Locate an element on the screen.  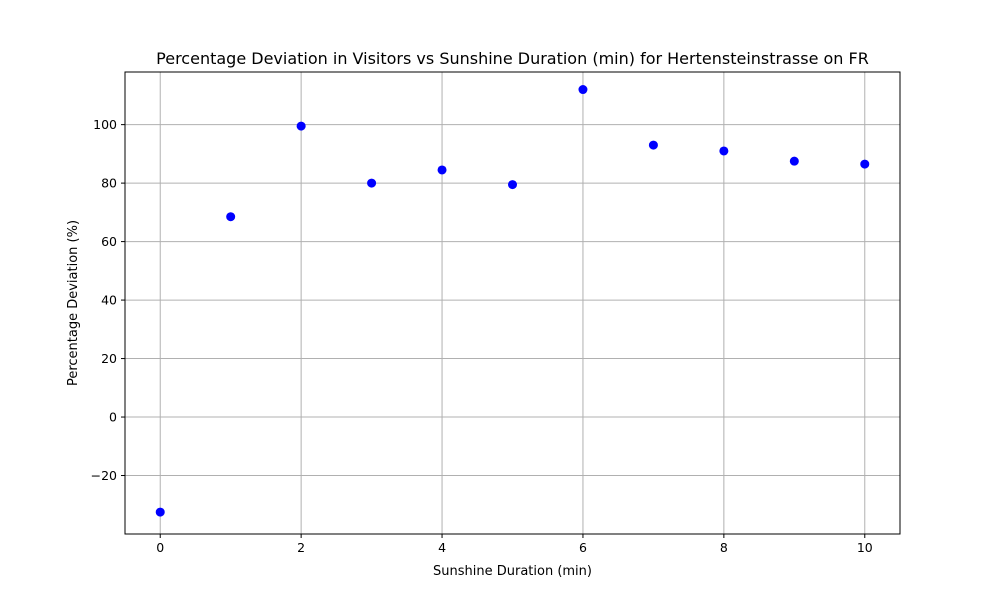
x-tick-label: 10 is located at coordinates (865, 547).